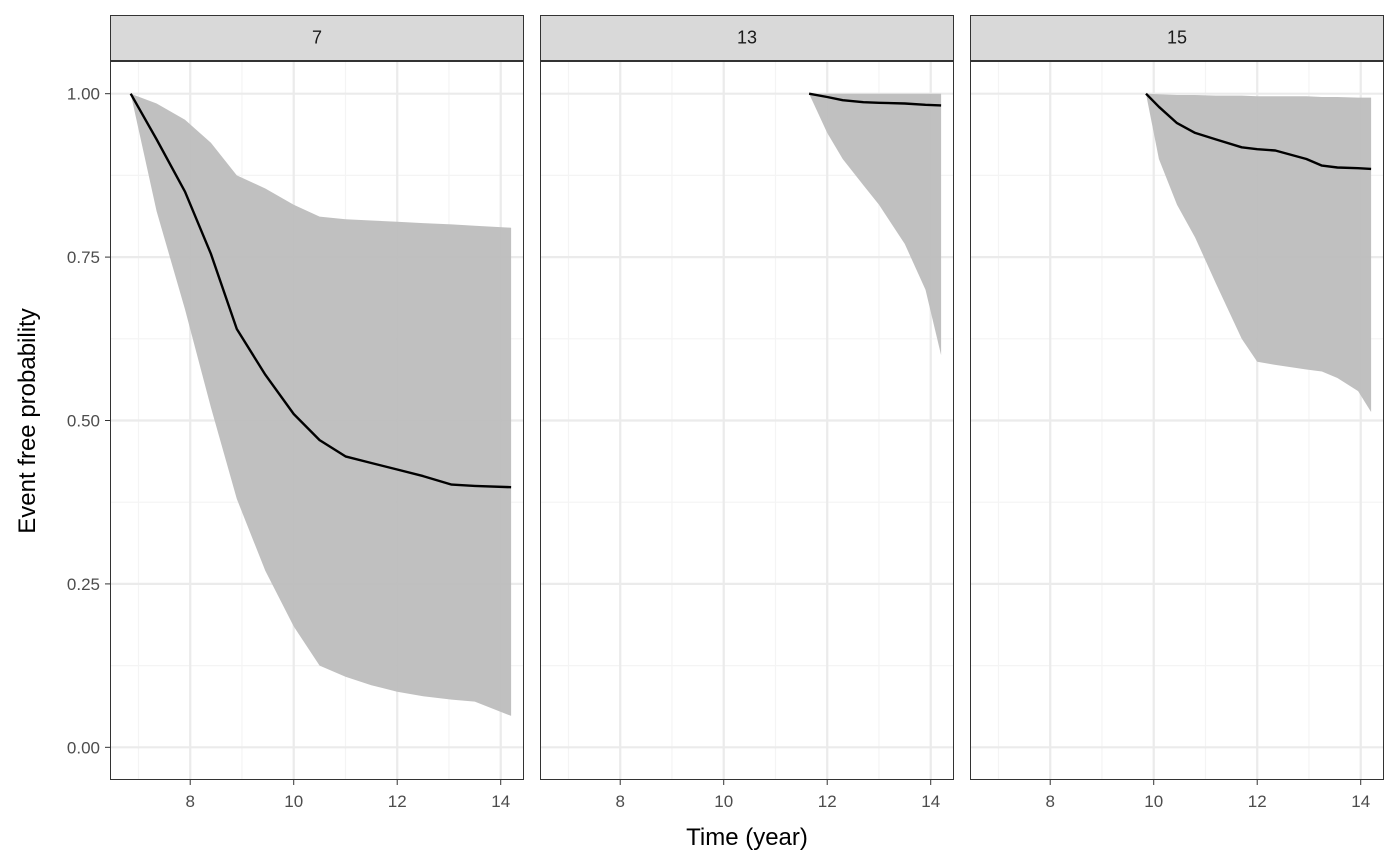  Describe the element at coordinates (27, 420) in the screenshot. I see `y-axis-title: Event free probability` at that location.